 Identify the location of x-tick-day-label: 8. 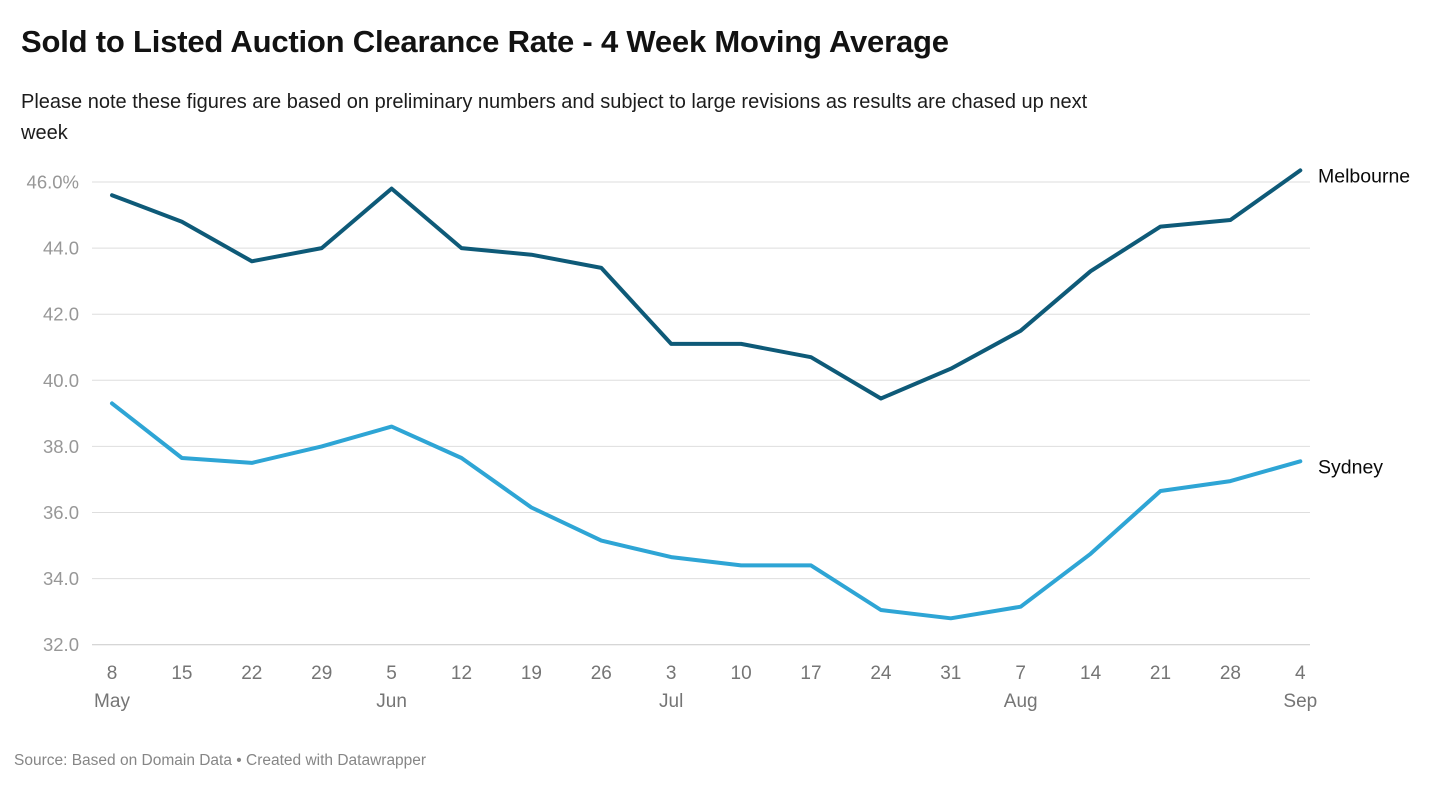
(112, 673).